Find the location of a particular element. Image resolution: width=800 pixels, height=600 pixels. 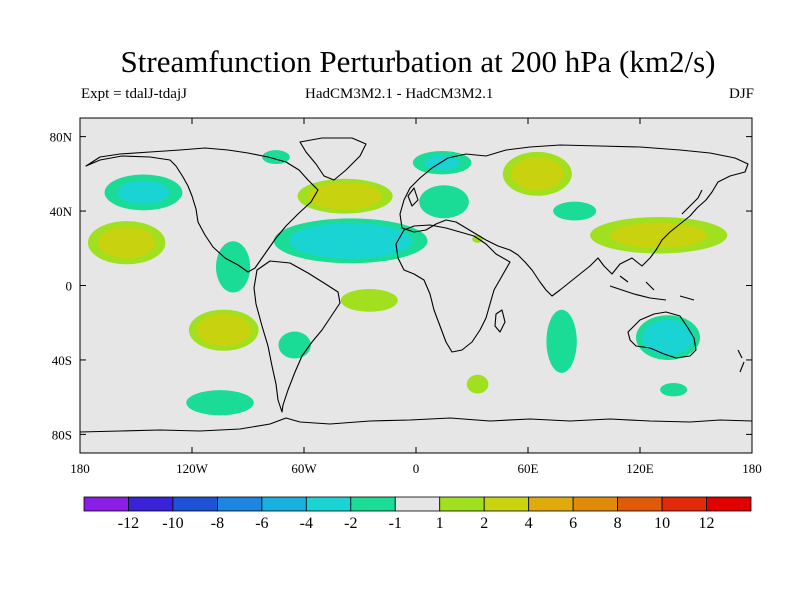

anomaly-north-atlantic-positive is located at coordinates (345, 196).